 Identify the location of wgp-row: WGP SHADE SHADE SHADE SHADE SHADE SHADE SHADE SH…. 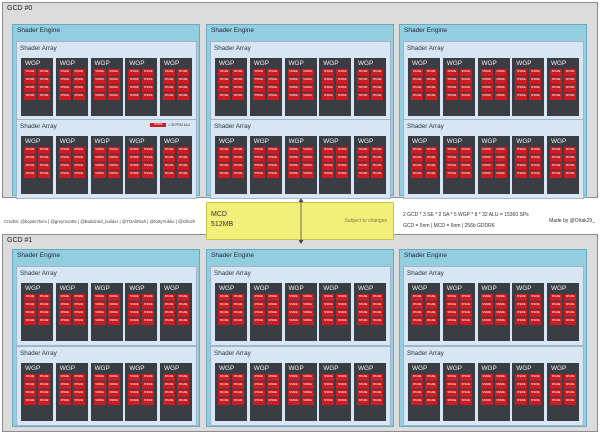
(106, 165).